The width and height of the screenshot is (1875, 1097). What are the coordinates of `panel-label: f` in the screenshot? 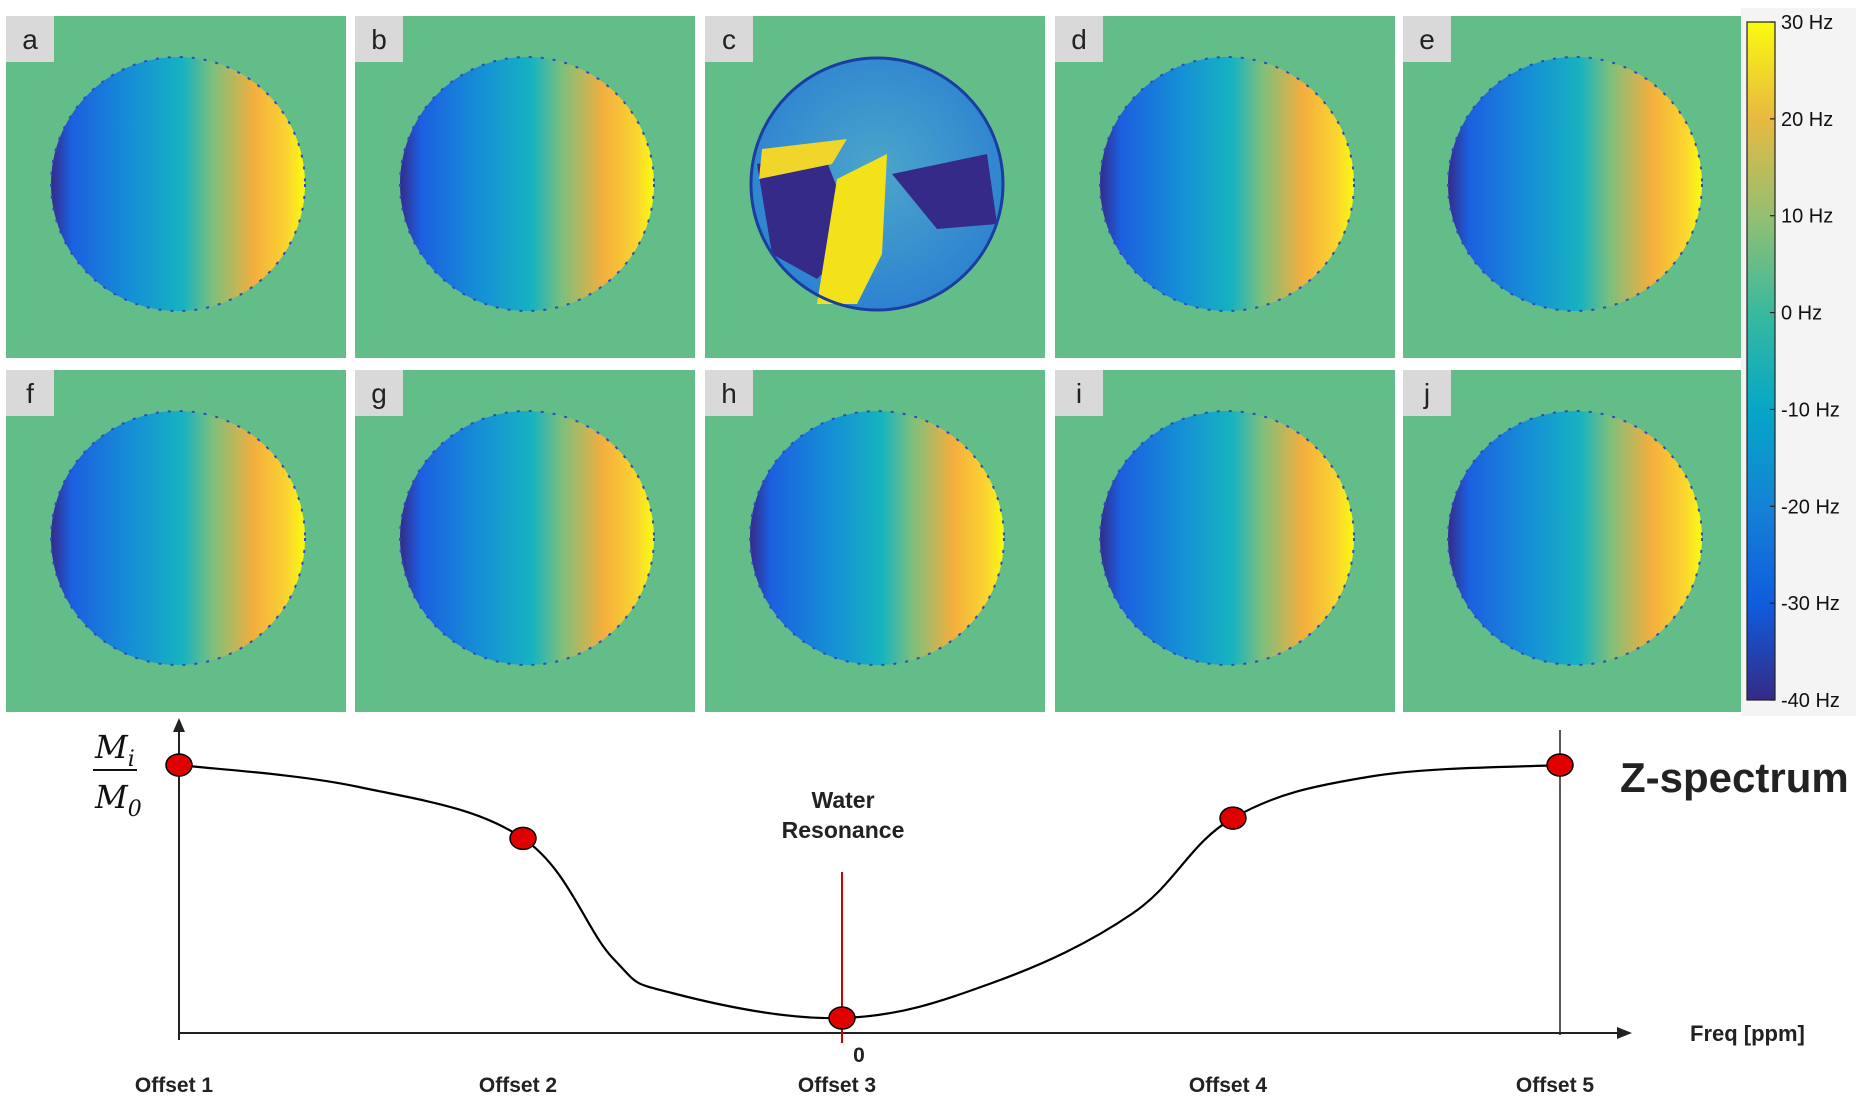 It's located at (30, 393).